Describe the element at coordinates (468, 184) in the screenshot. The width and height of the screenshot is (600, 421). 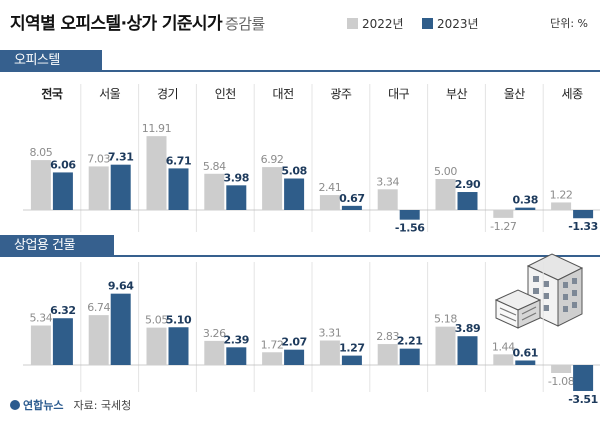
I see `data-label: 2.90` at that location.